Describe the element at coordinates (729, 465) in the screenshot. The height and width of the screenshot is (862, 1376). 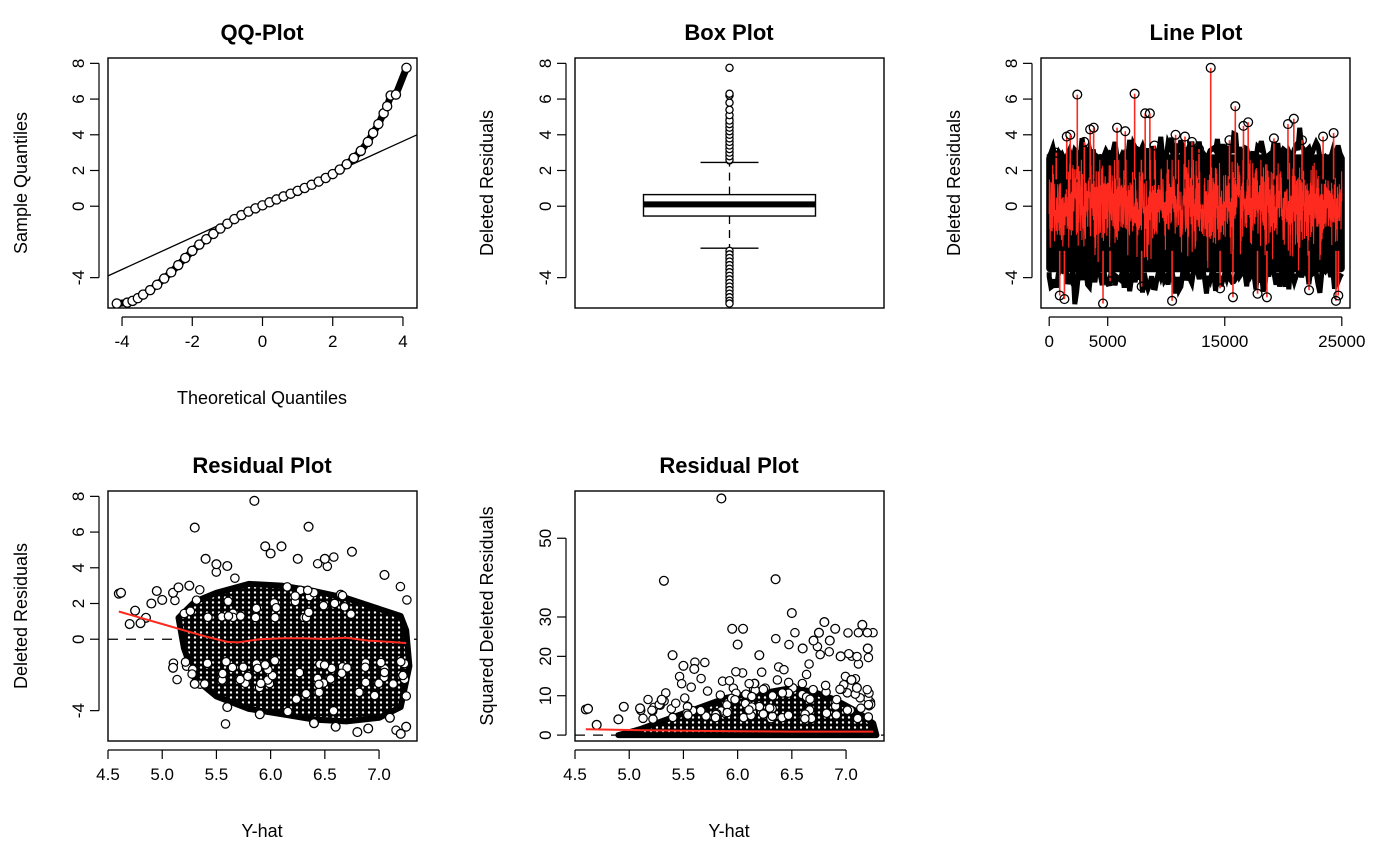
I see `squared-residual-plot-title: Residual Plot` at that location.